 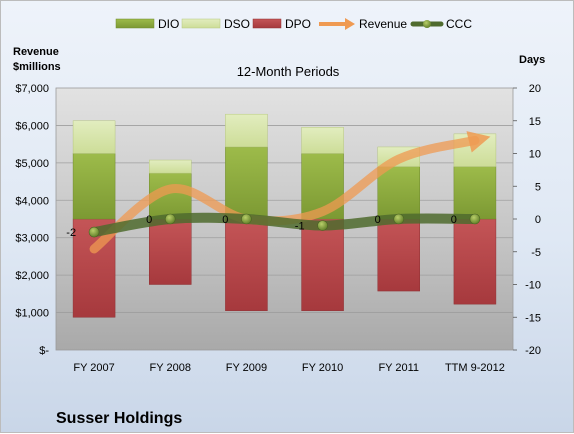 I want to click on legend: DIO DSO DPO Revenue CCC, so click(x=293, y=24).